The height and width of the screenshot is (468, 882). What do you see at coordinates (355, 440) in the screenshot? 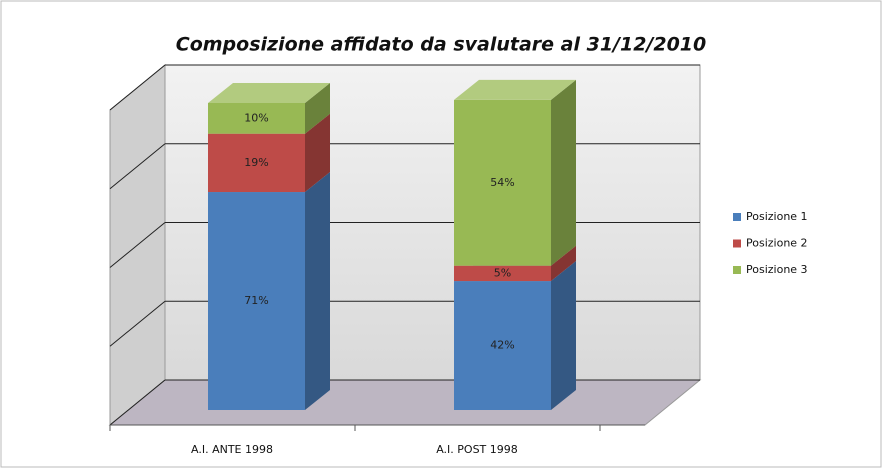
I see `x-labels: A.I. ANTE 1998 A.I. POST 1998` at bounding box center [355, 440].